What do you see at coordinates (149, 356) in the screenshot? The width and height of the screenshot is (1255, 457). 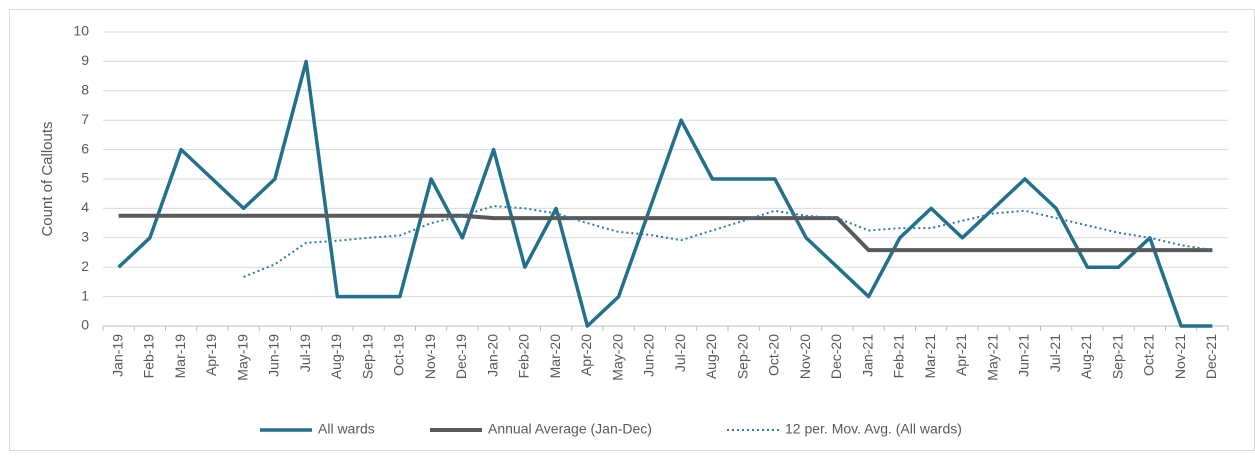 I see `x-tick-label: Feb-19` at bounding box center [149, 356].